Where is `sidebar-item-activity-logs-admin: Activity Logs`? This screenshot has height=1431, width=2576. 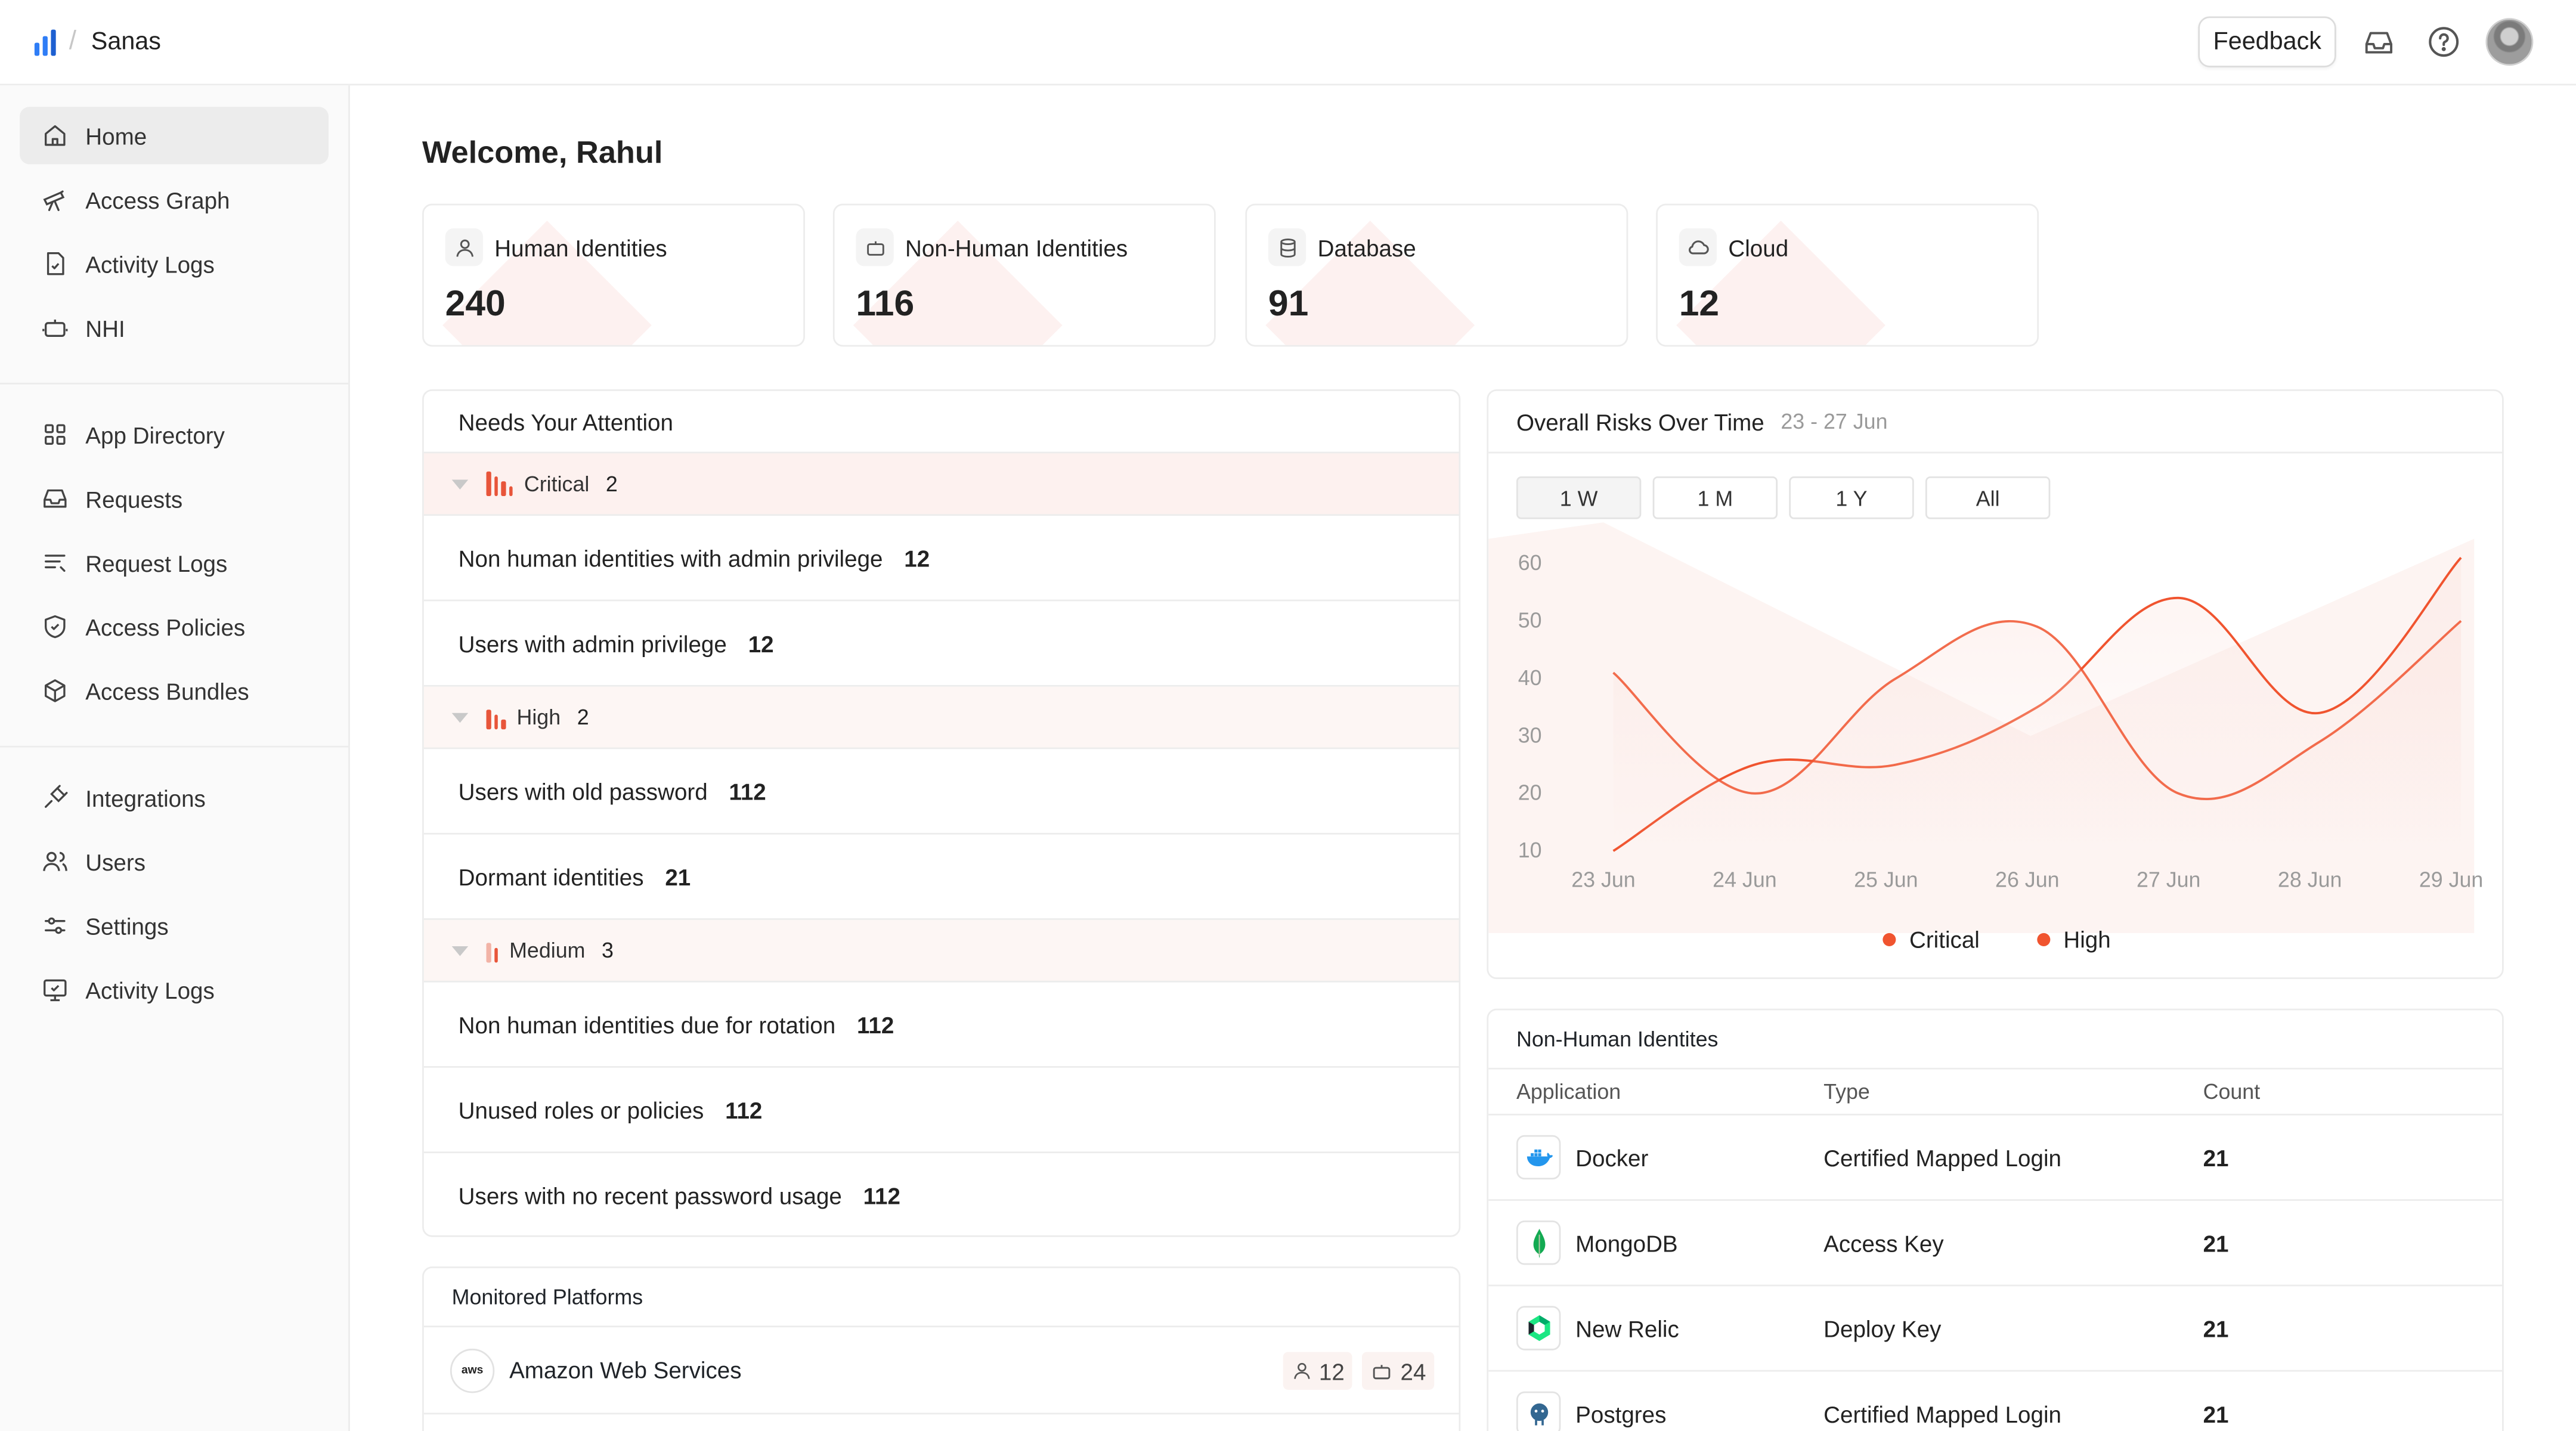
sidebar-item-activity-logs-admin: Activity Logs is located at coordinates (174, 989).